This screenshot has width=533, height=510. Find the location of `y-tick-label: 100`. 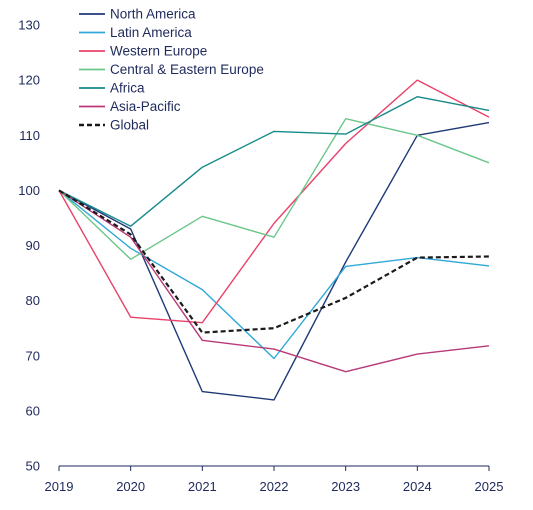

y-tick-label: 100 is located at coordinates (29, 190).